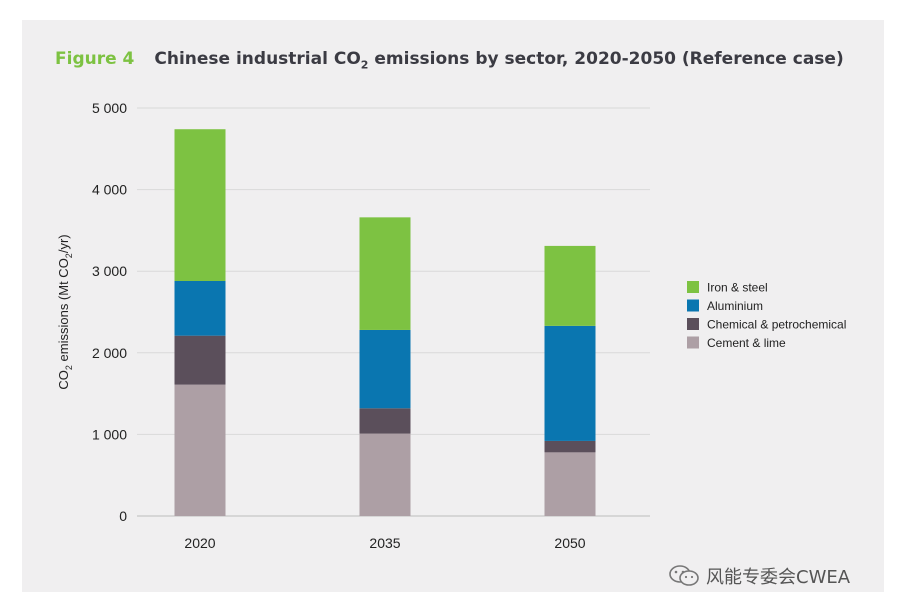 Image resolution: width=909 pixels, height=614 pixels. What do you see at coordinates (737, 288) in the screenshot?
I see `legend-label: Iron & steel` at bounding box center [737, 288].